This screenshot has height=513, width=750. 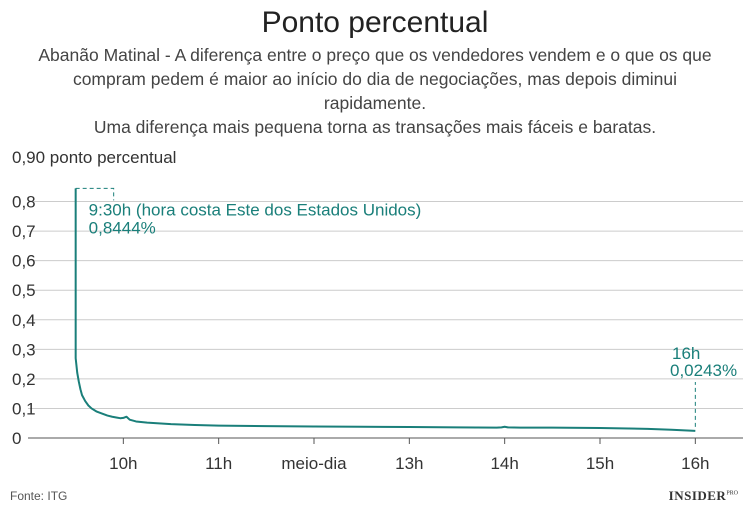 What do you see at coordinates (24, 320) in the screenshot?
I see `y-tick-label: 0,4` at bounding box center [24, 320].